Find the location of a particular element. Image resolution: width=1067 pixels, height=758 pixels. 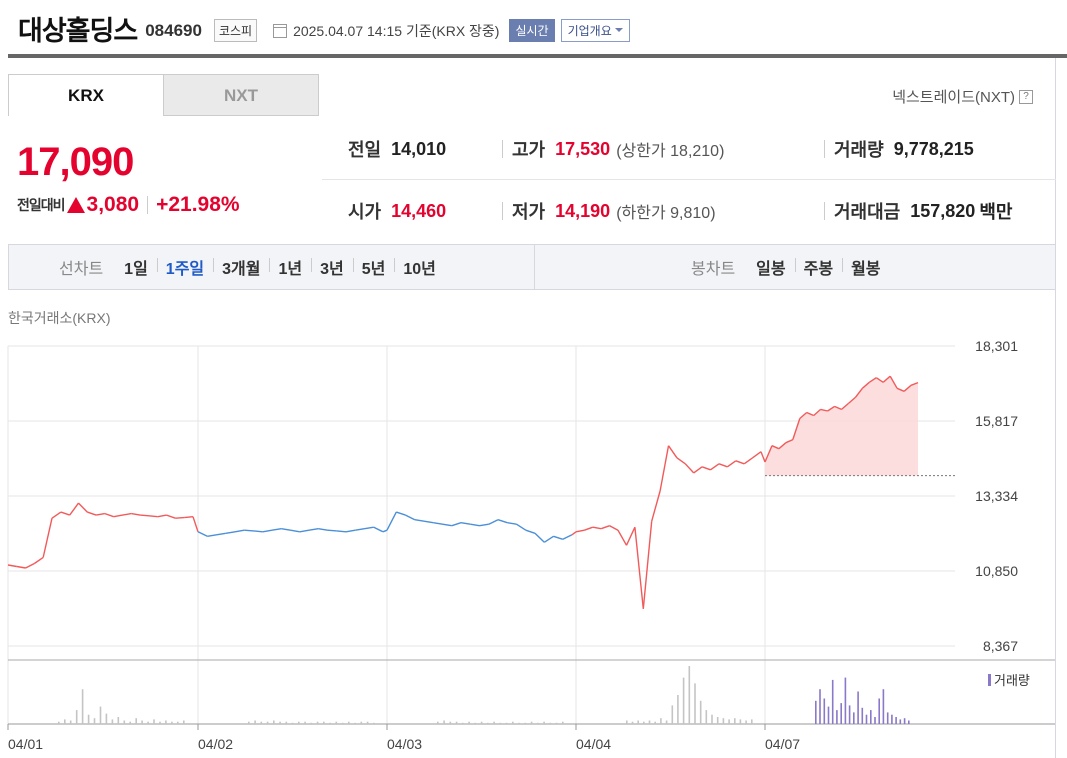

candle-period-0: 일봉 is located at coordinates (771, 269).